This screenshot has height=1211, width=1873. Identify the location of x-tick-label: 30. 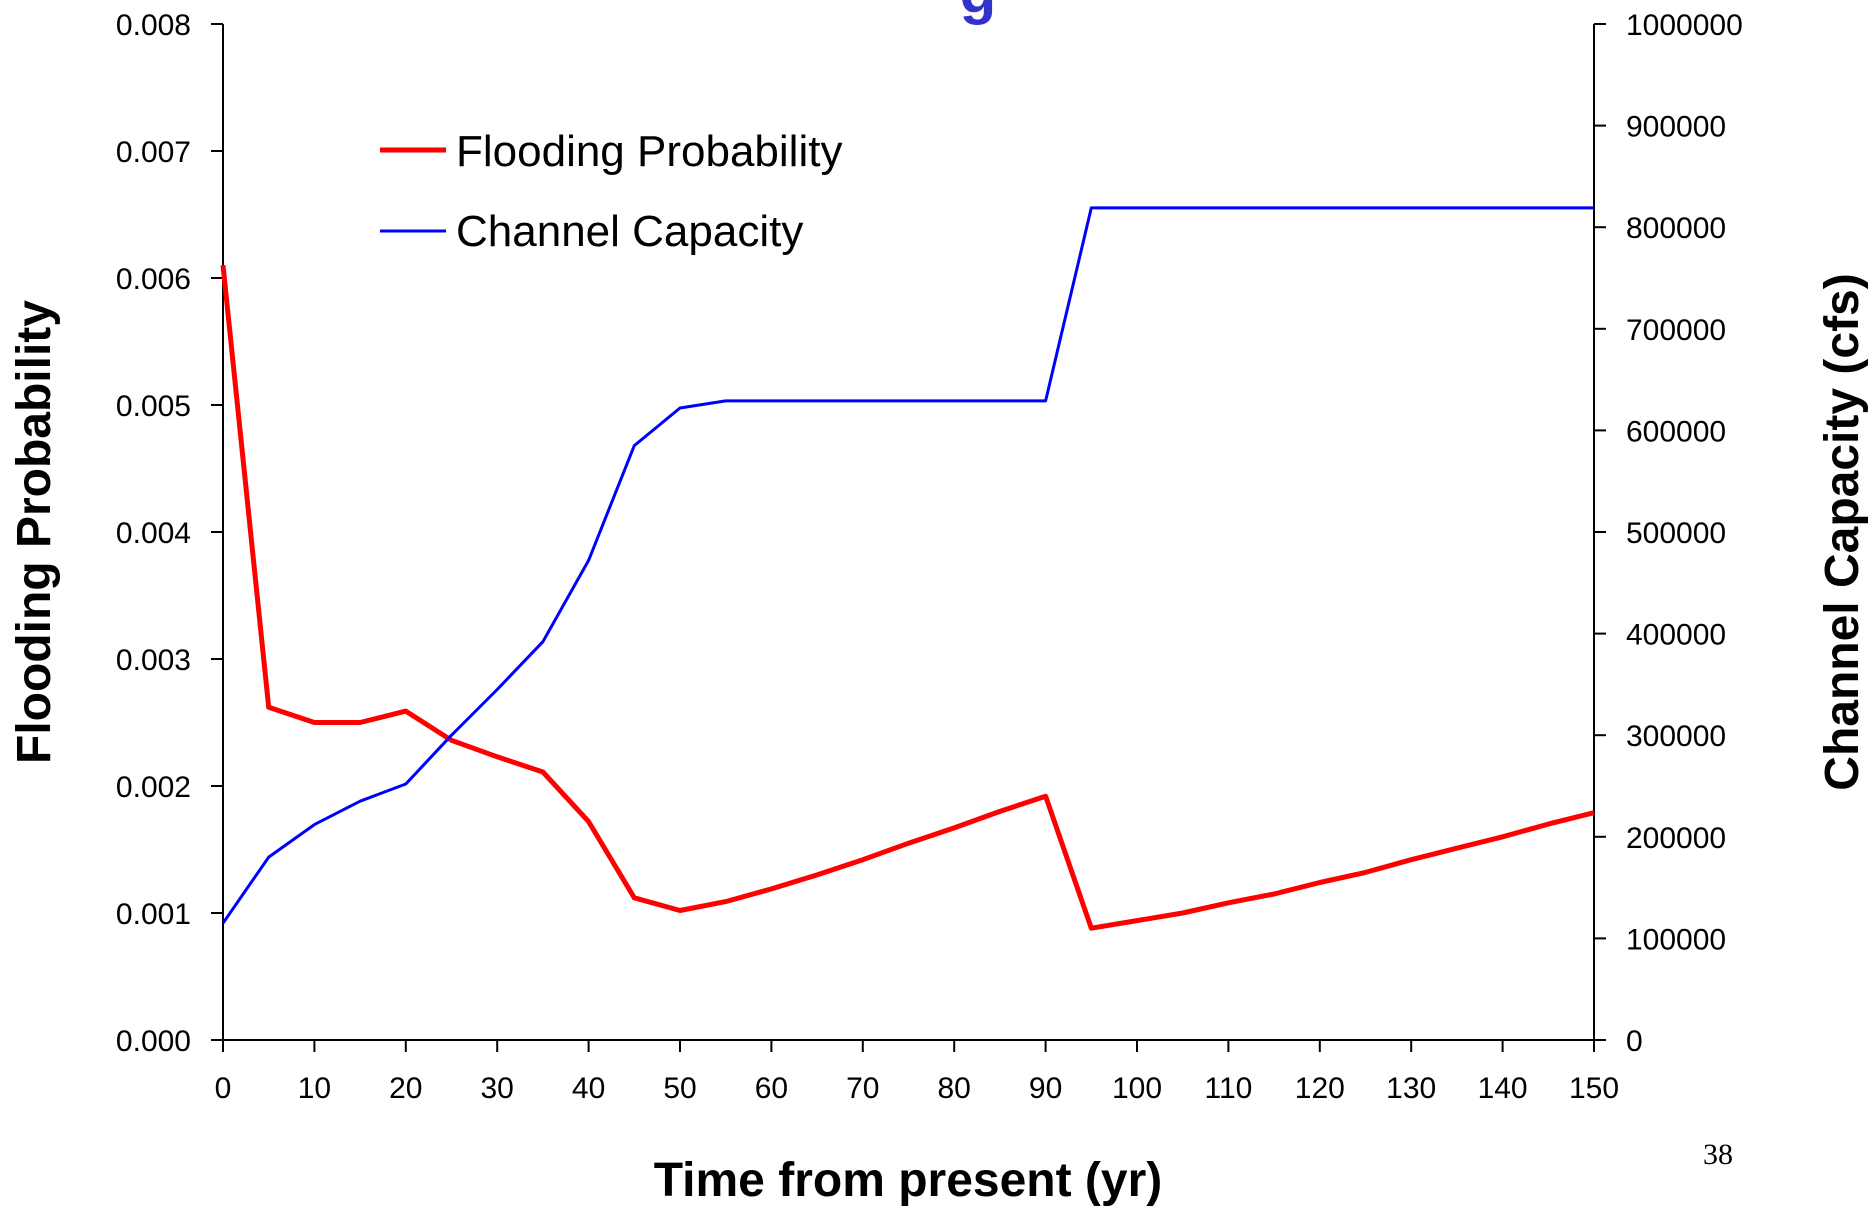
(497, 1088).